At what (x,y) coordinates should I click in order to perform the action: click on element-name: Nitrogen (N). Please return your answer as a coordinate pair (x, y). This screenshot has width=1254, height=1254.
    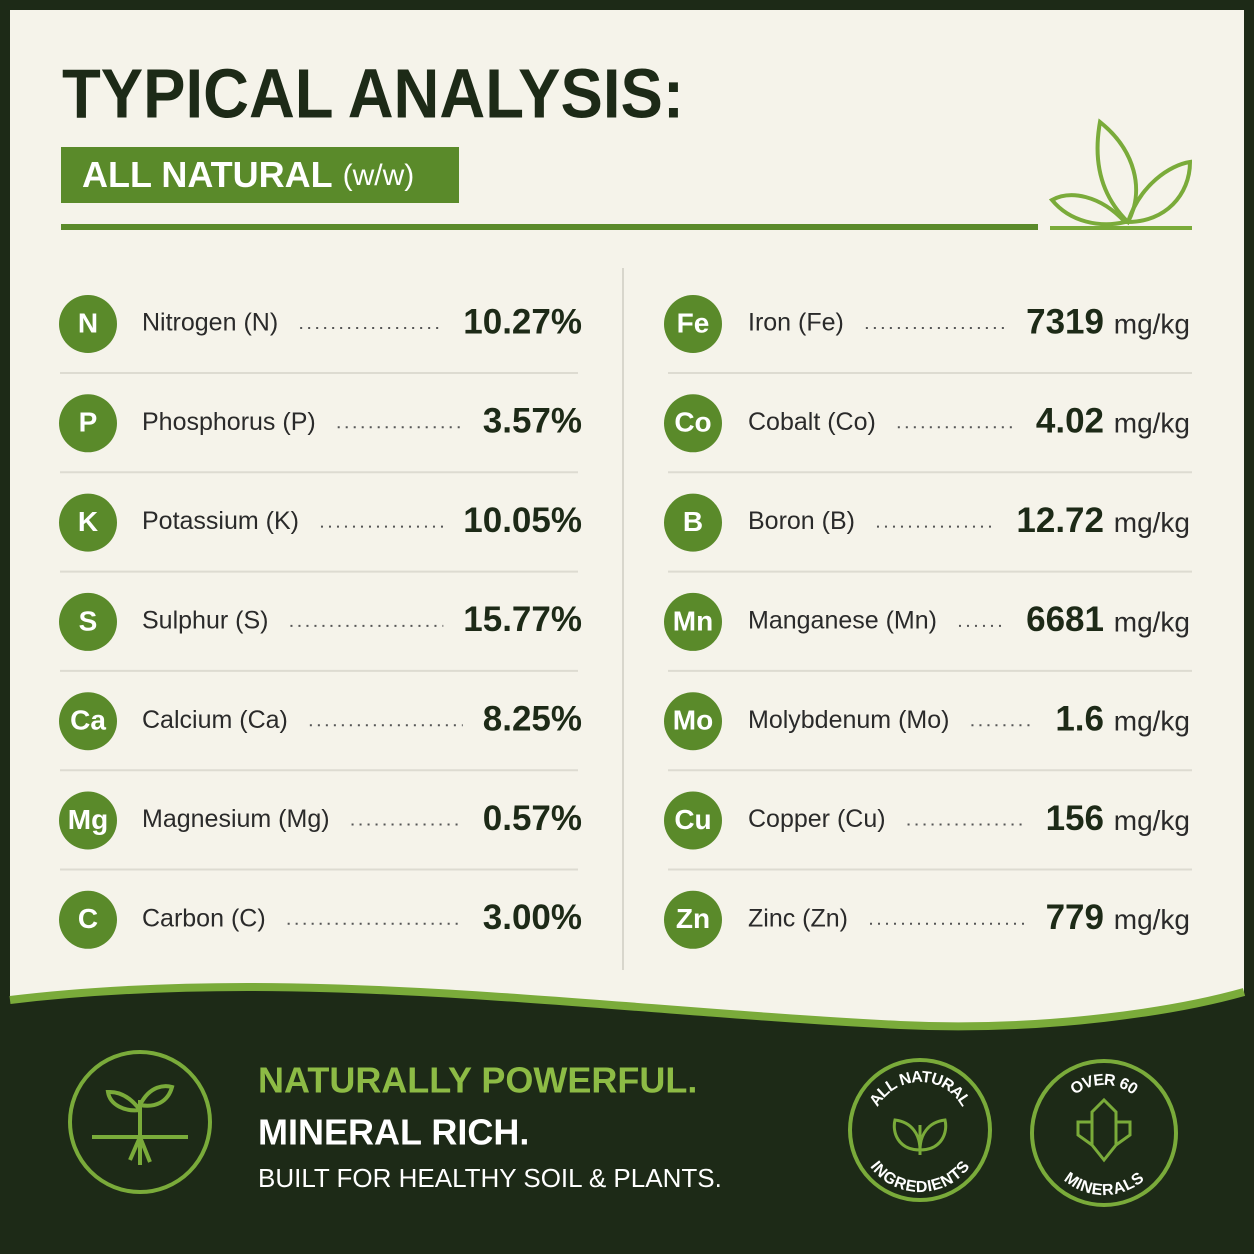
    Looking at the image, I should click on (210, 323).